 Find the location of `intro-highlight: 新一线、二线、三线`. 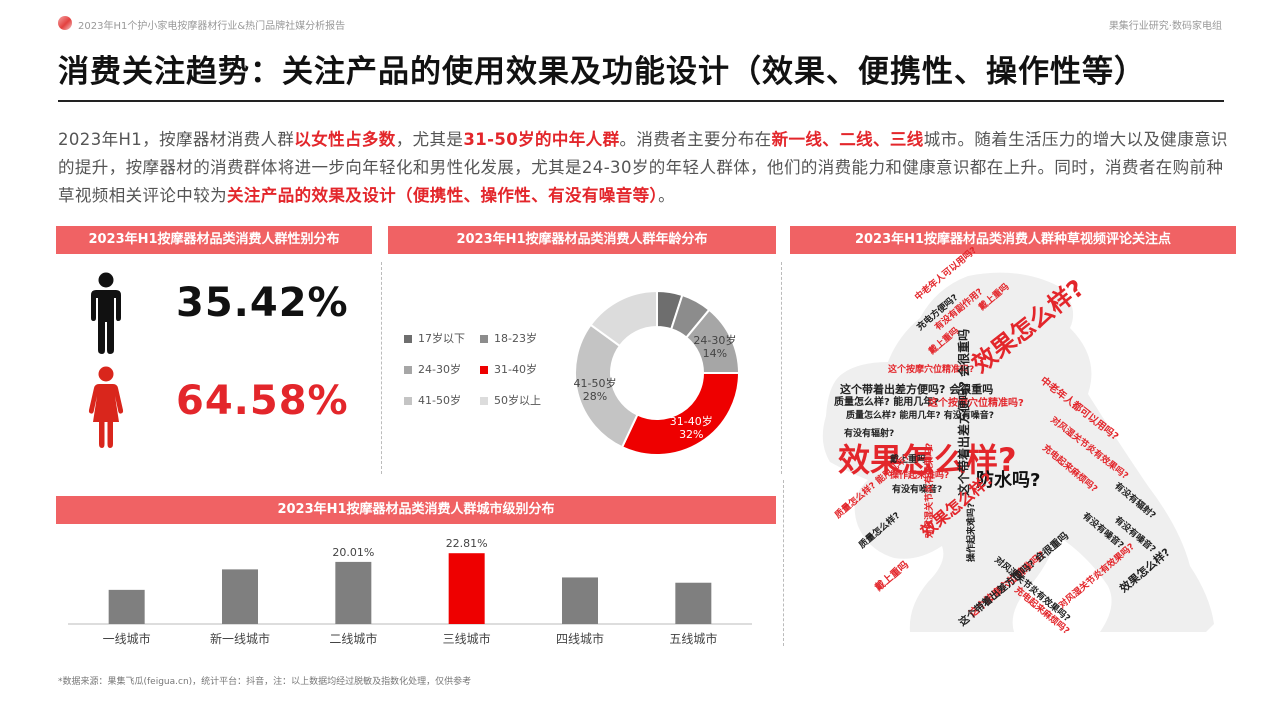

intro-highlight: 新一线、二线、三线 is located at coordinates (847, 139).